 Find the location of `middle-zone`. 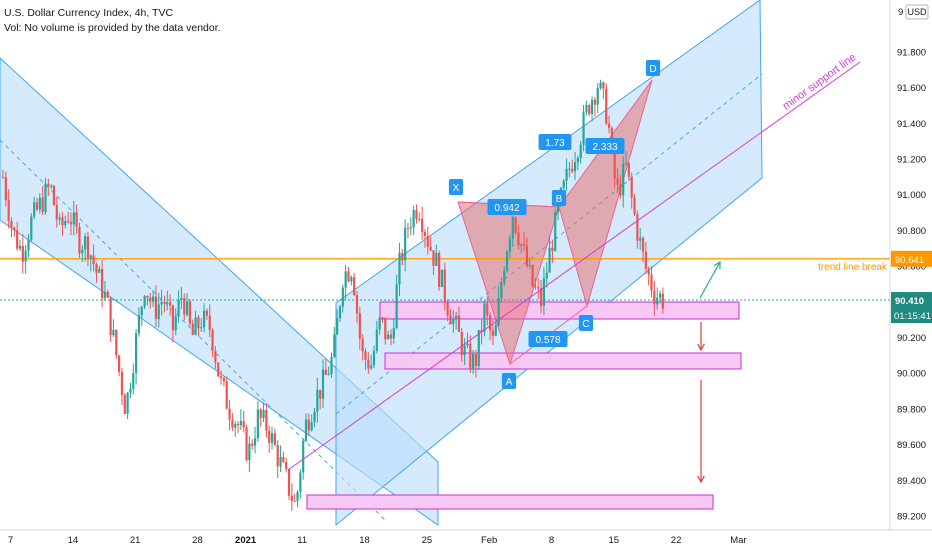

middle-zone is located at coordinates (563, 361).